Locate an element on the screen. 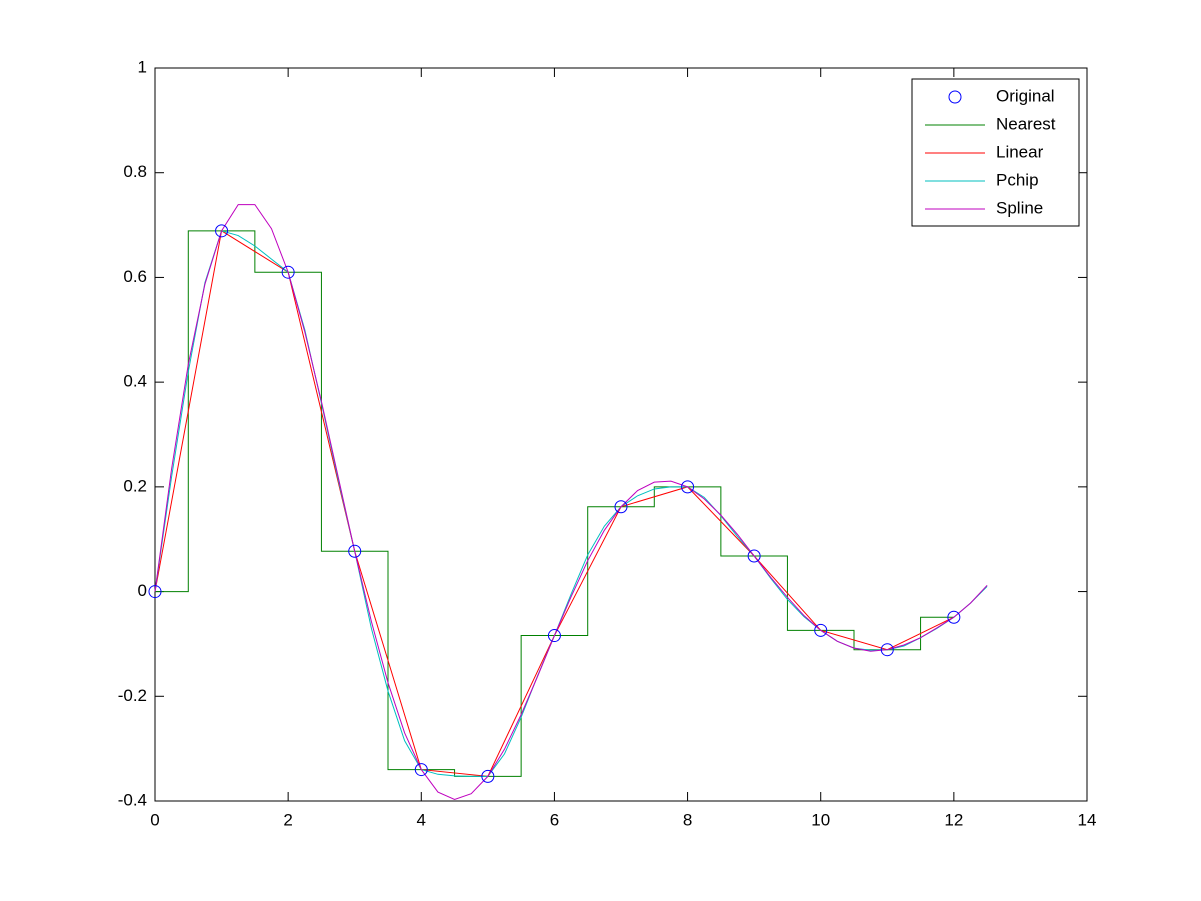  legend-marker is located at coordinates (955, 97).